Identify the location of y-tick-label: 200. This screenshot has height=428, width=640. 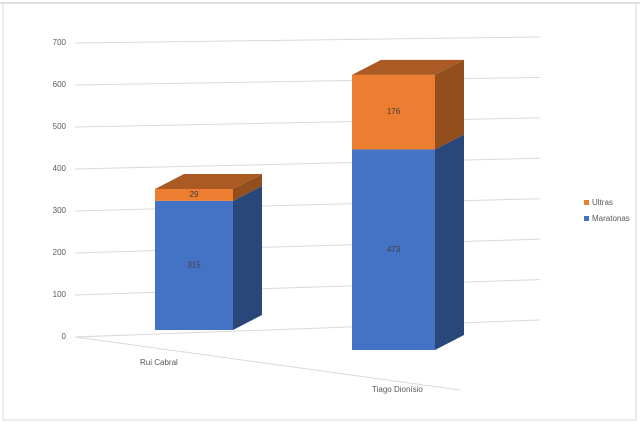
(60, 252).